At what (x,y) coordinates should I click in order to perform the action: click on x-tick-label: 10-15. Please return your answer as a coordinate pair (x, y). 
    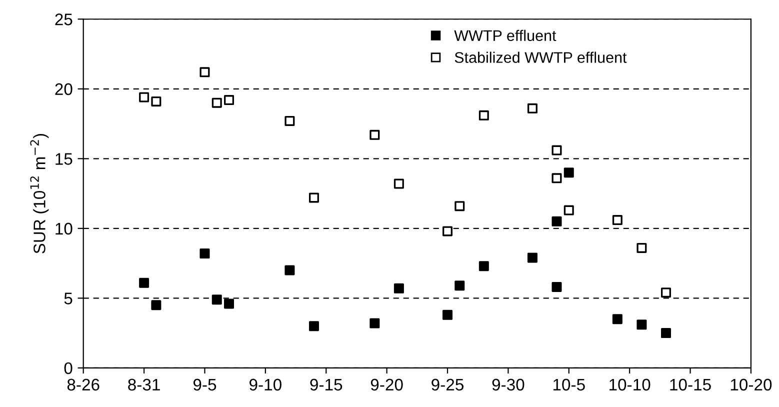
    Looking at the image, I should click on (690, 384).